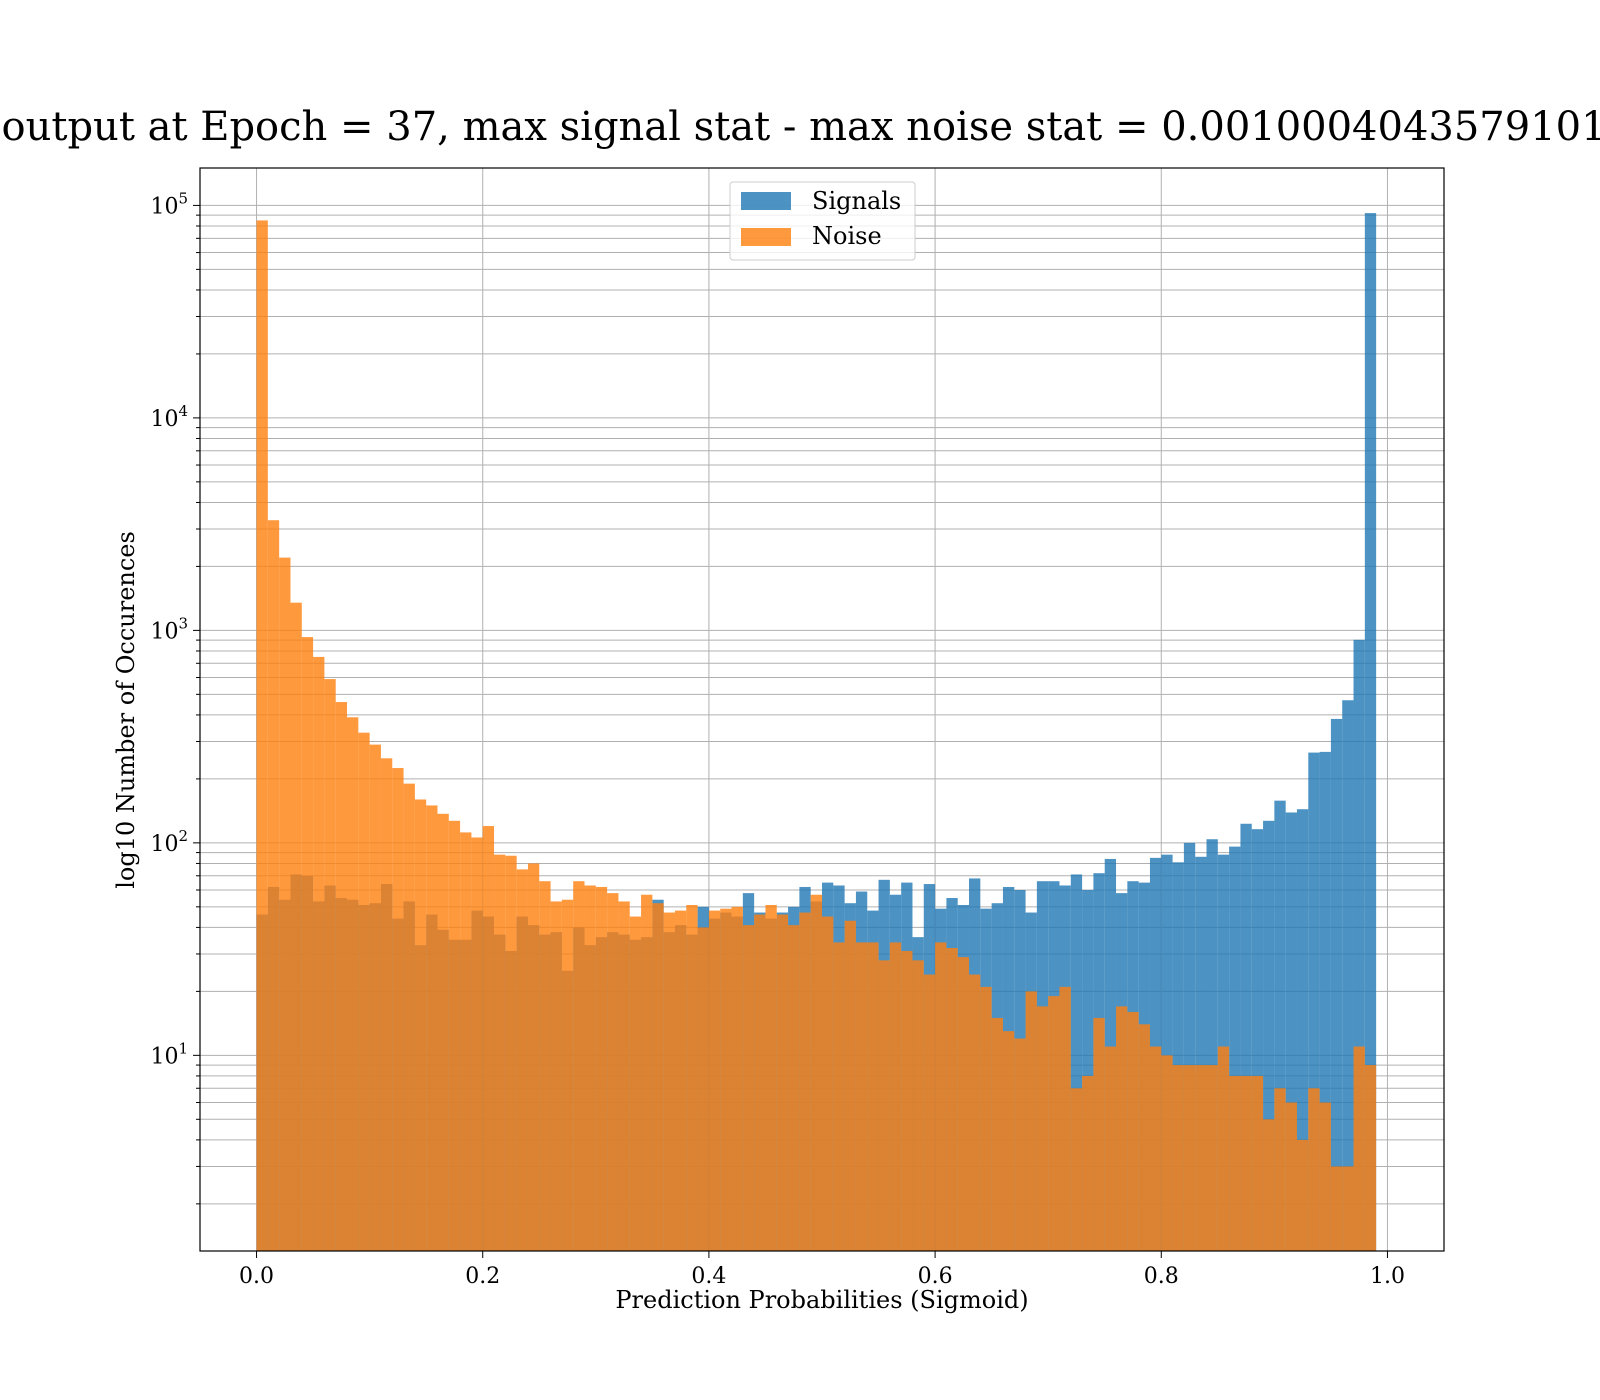 This screenshot has width=1600, height=1400. What do you see at coordinates (482, 1276) in the screenshot?
I see `x-tick-label: 0.2` at bounding box center [482, 1276].